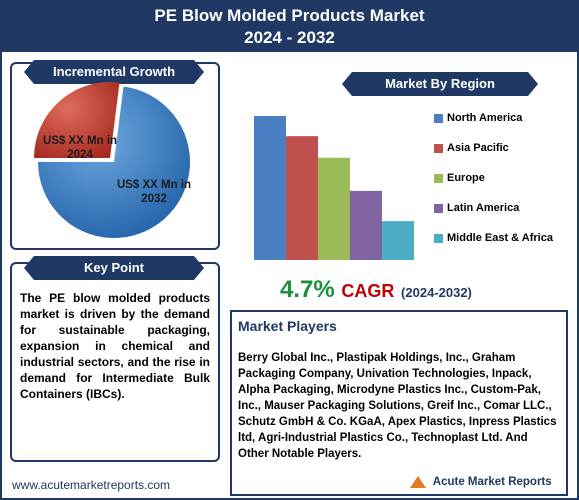 This screenshot has height=500, width=579. What do you see at coordinates (368, 291) in the screenshot?
I see `cagr-label: CAGR` at bounding box center [368, 291].